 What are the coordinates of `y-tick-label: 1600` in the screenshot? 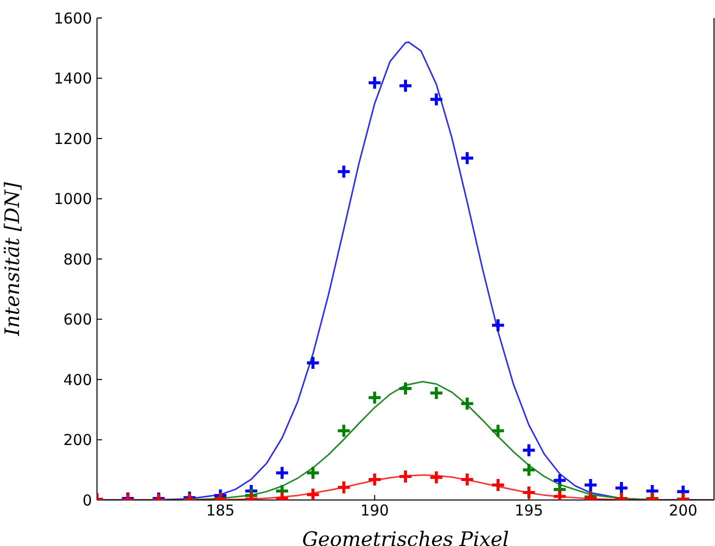 It's located at (73, 18).